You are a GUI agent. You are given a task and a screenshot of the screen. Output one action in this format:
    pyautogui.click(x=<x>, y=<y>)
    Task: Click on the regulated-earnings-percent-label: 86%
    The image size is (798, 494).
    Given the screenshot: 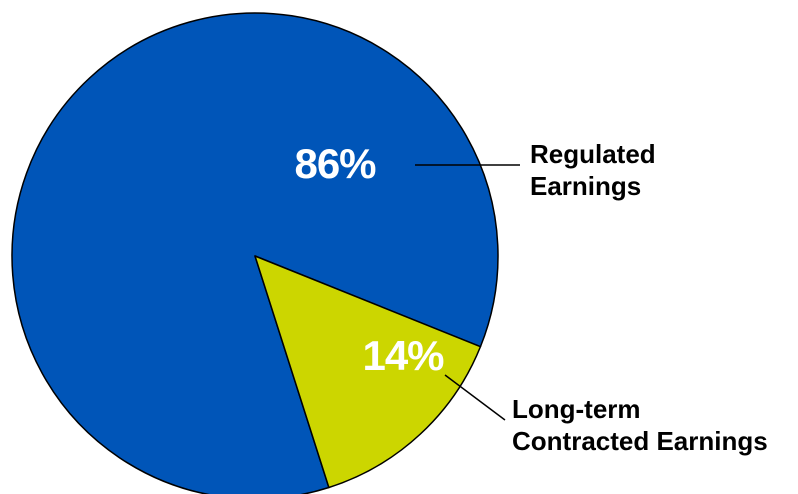 What is the action you would take?
    pyautogui.click(x=335, y=163)
    